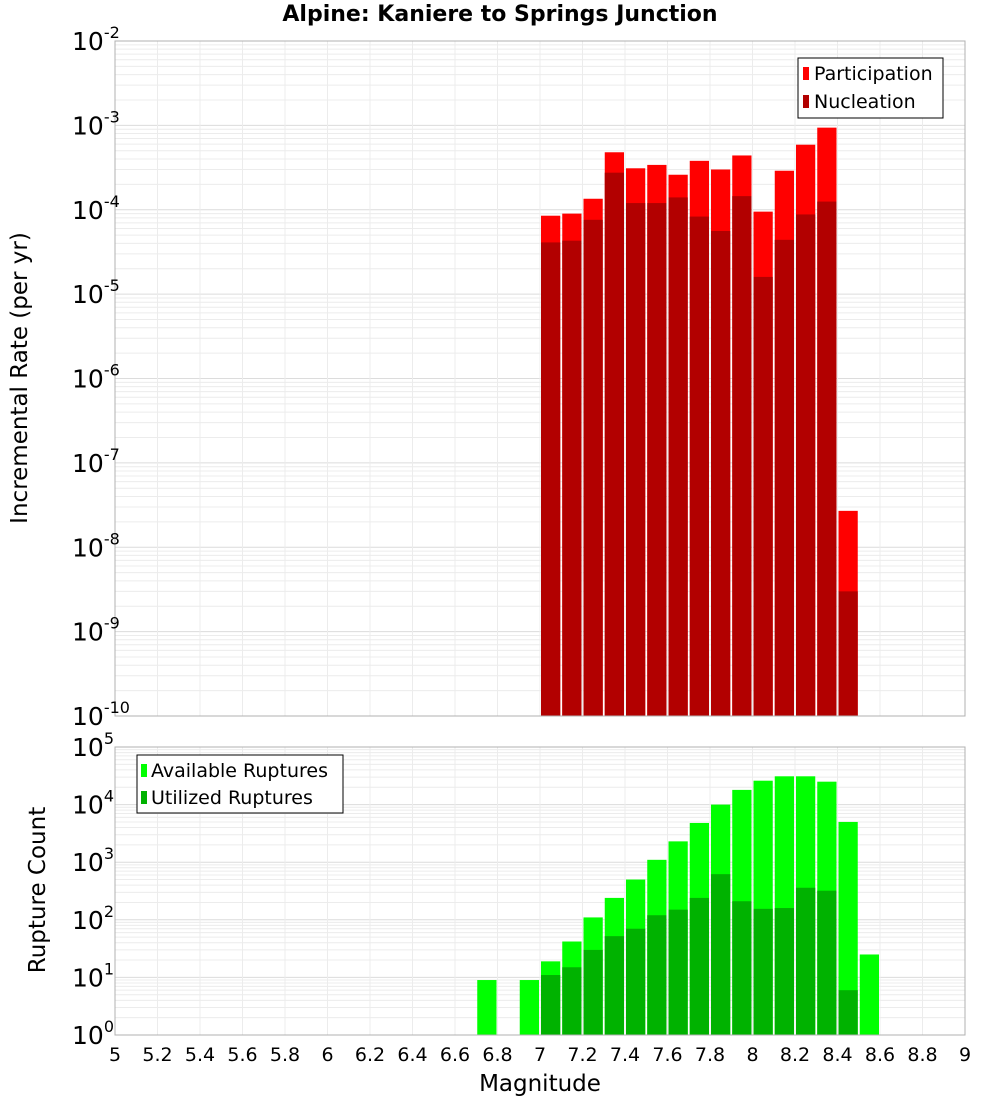  What do you see at coordinates (880, 1055) in the screenshot?
I see `x-tick-label-8.6: 8.6` at bounding box center [880, 1055].